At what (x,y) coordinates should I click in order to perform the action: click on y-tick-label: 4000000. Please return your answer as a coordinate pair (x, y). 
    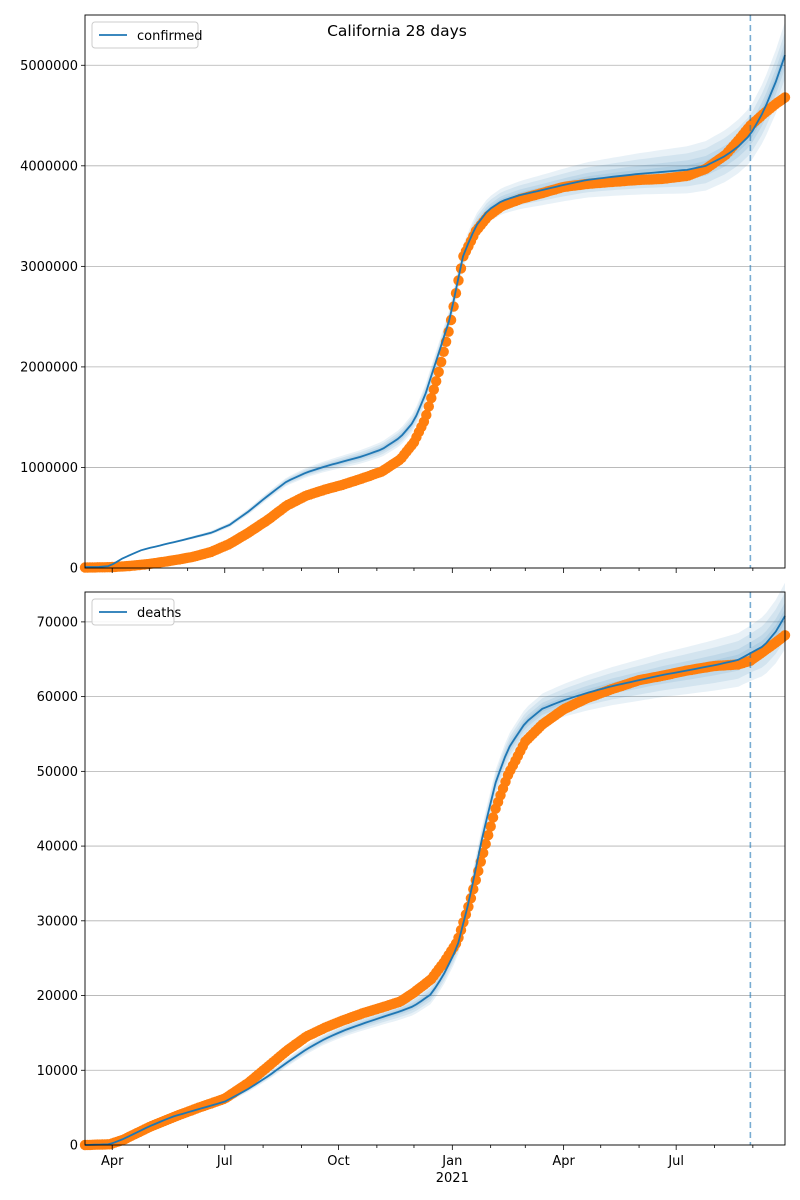
    Looking at the image, I should click on (49, 166).